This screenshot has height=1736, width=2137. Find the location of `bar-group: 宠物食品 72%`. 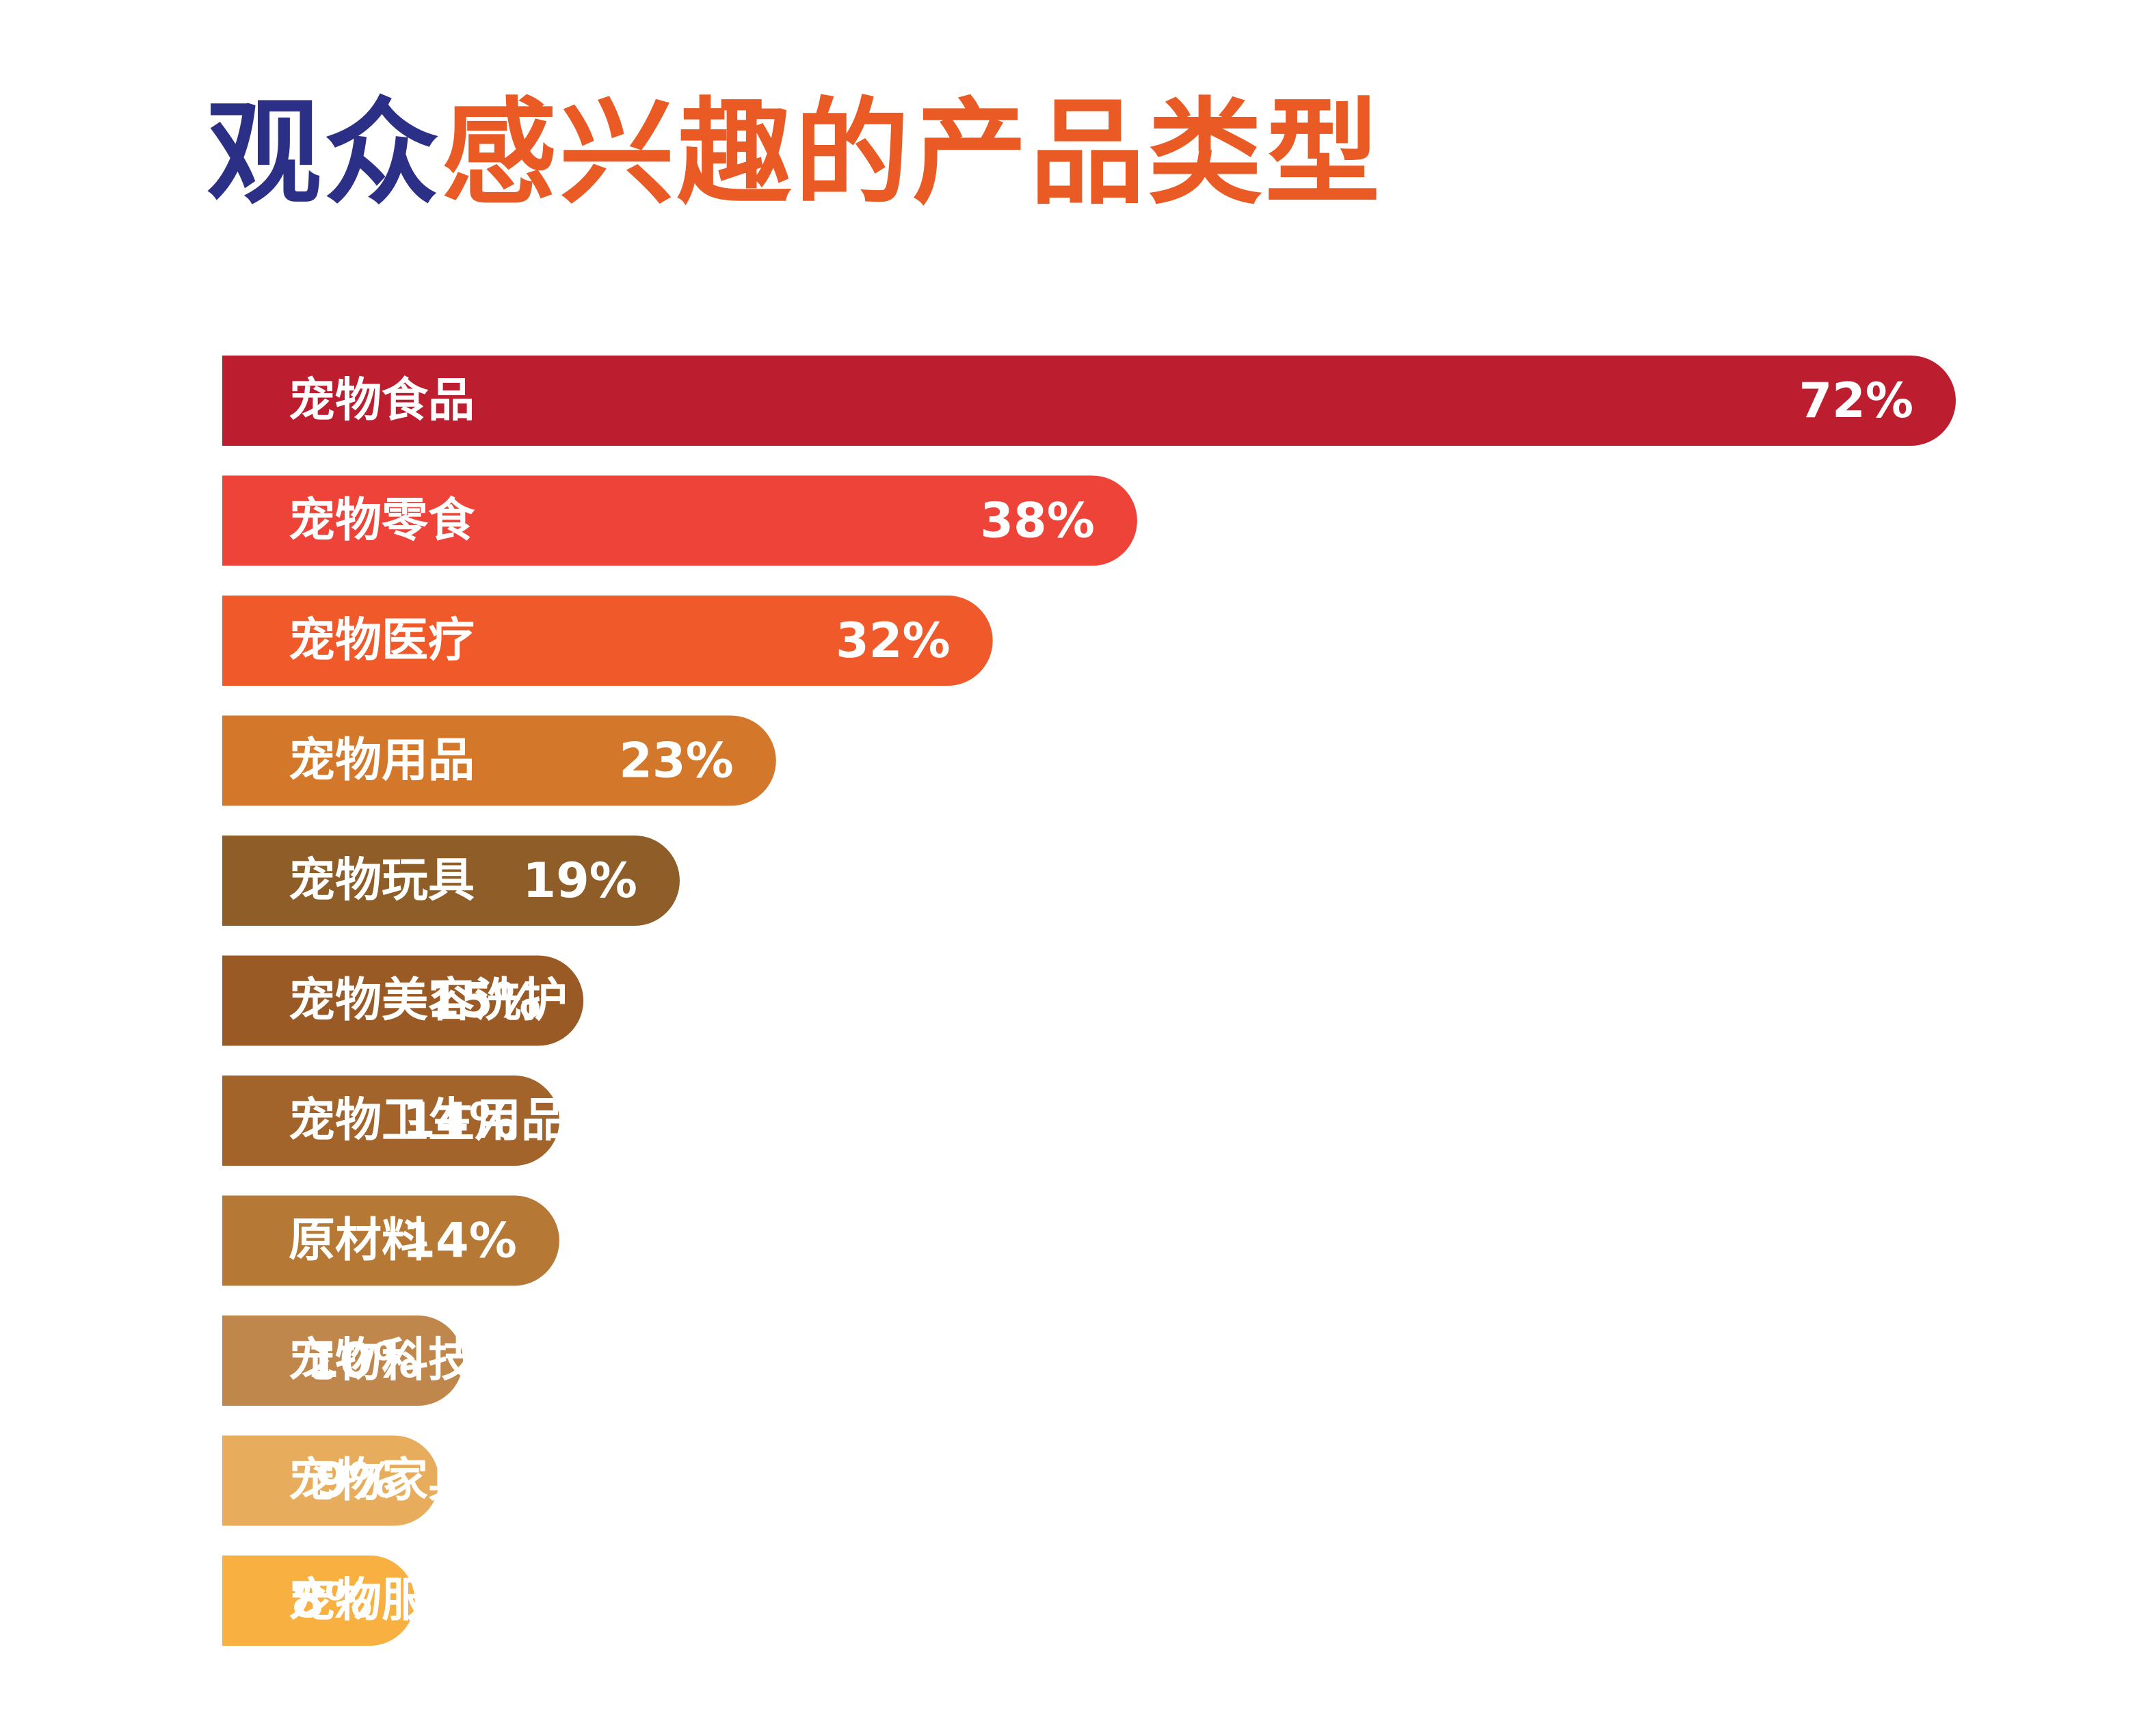

bar-group: 宠物食品 72% is located at coordinates (1089, 401).